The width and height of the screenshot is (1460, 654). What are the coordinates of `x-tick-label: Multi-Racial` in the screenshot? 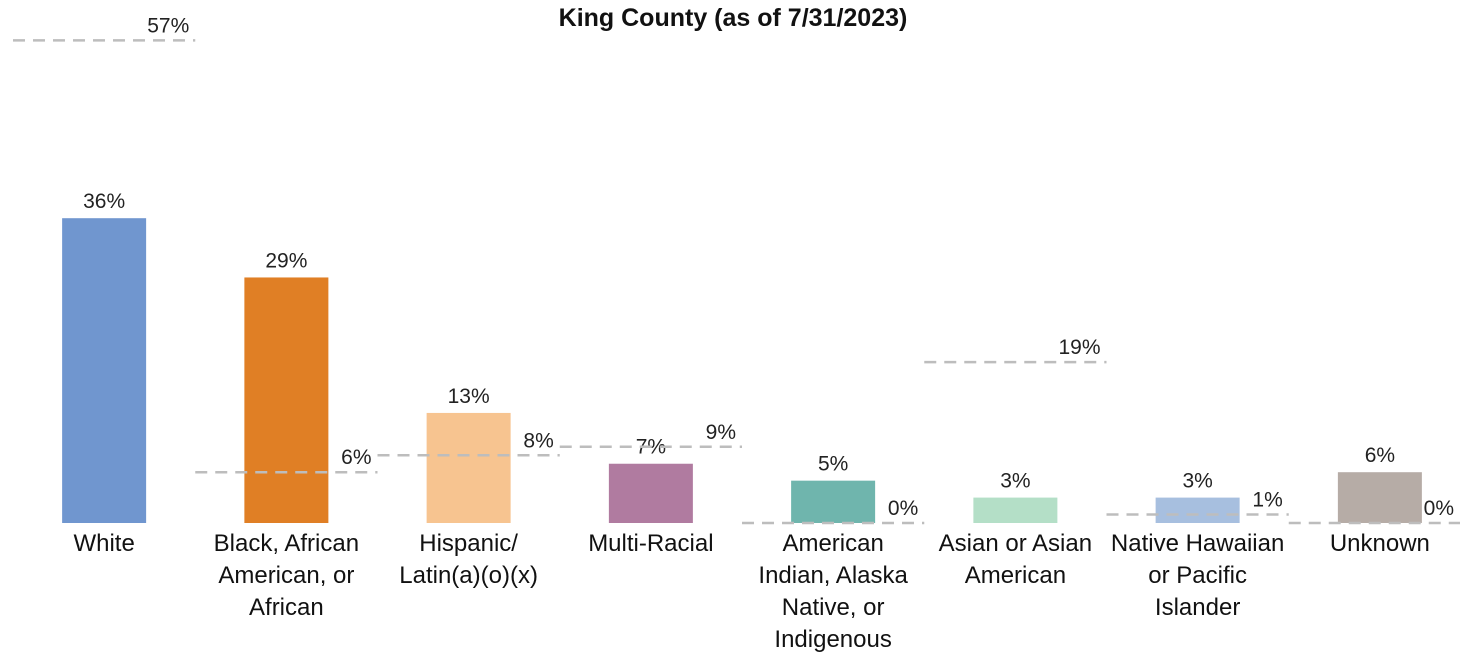 It's located at (651, 543).